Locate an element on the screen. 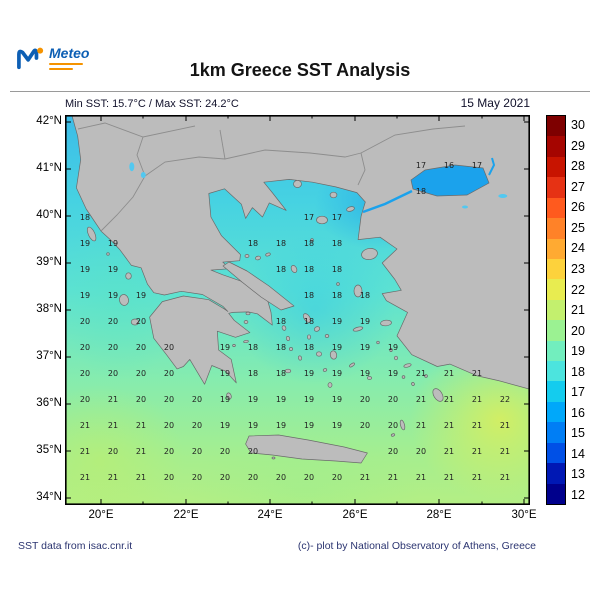  lon-axis-label: 30°E is located at coordinates (524, 515).